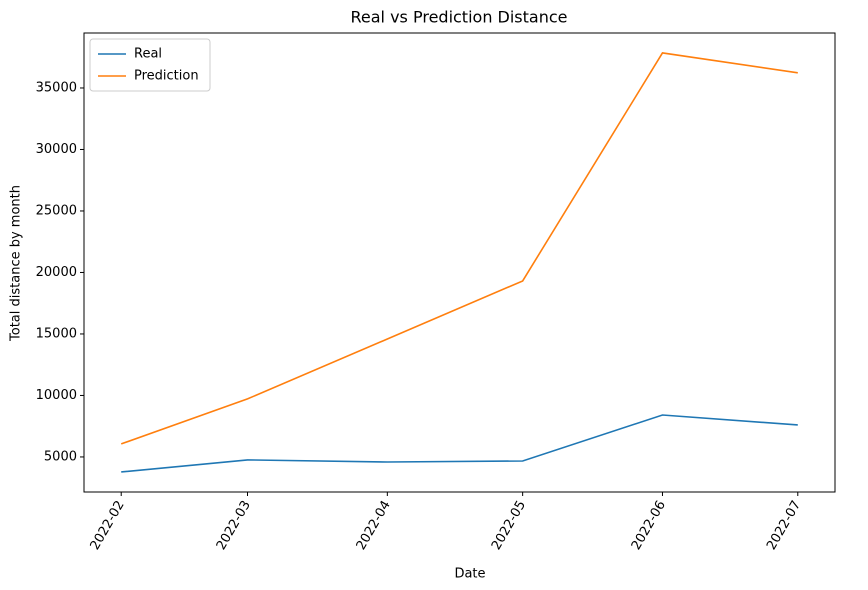 The height and width of the screenshot is (590, 868). I want to click on chart-title: Real vs Prediction Distance, so click(459, 17).